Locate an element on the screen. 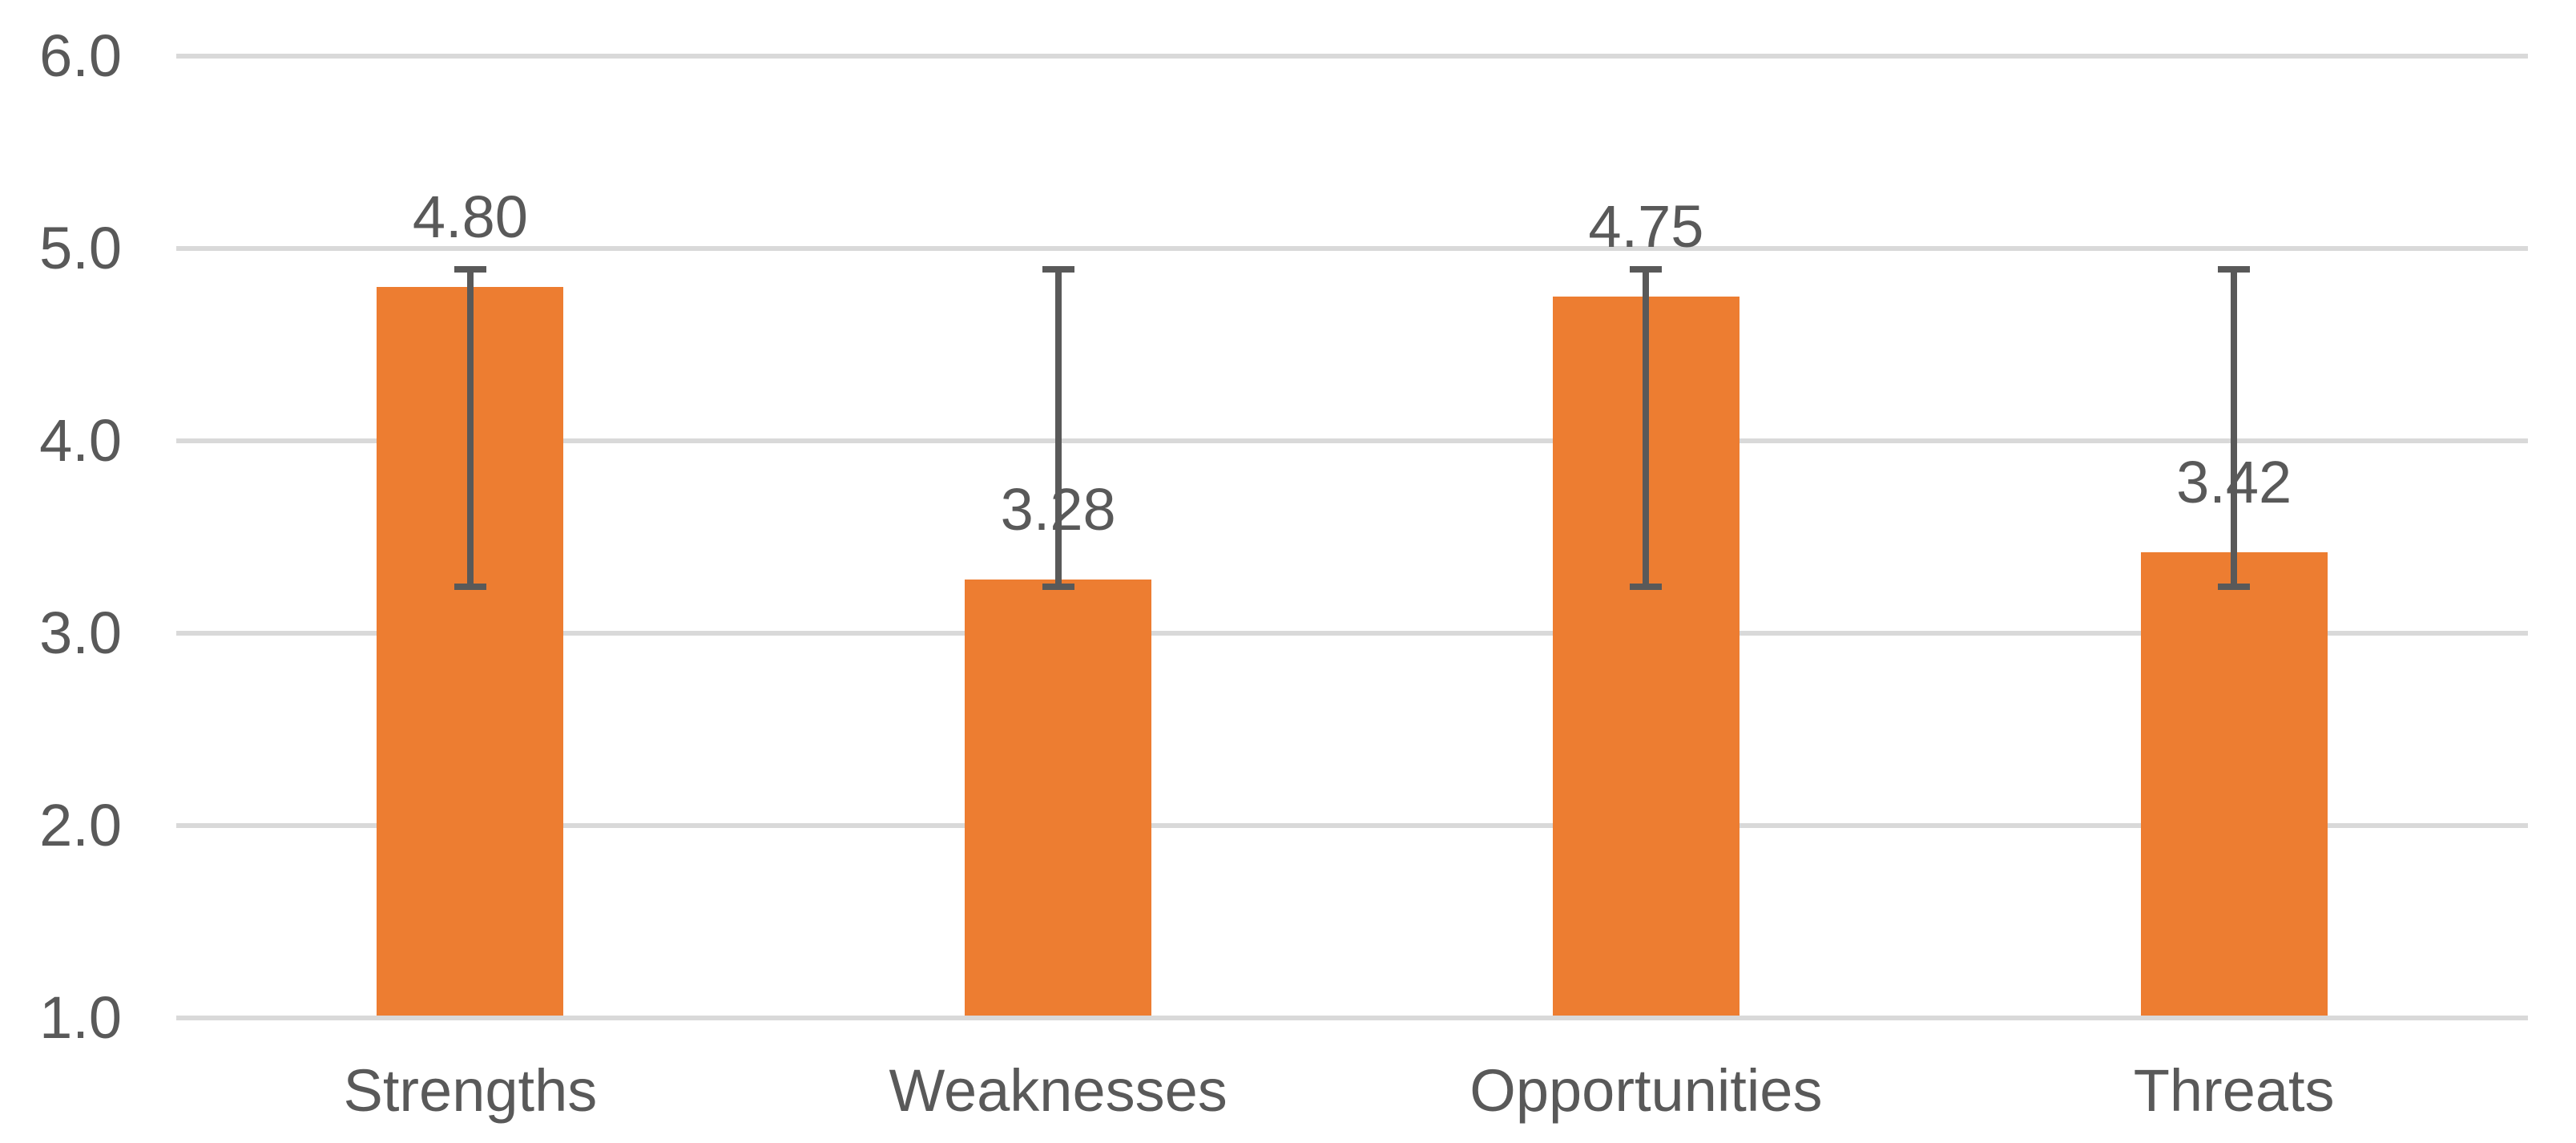 This screenshot has height=1143, width=2576. y-axis-tick-label: 1.0 is located at coordinates (80, 1018).